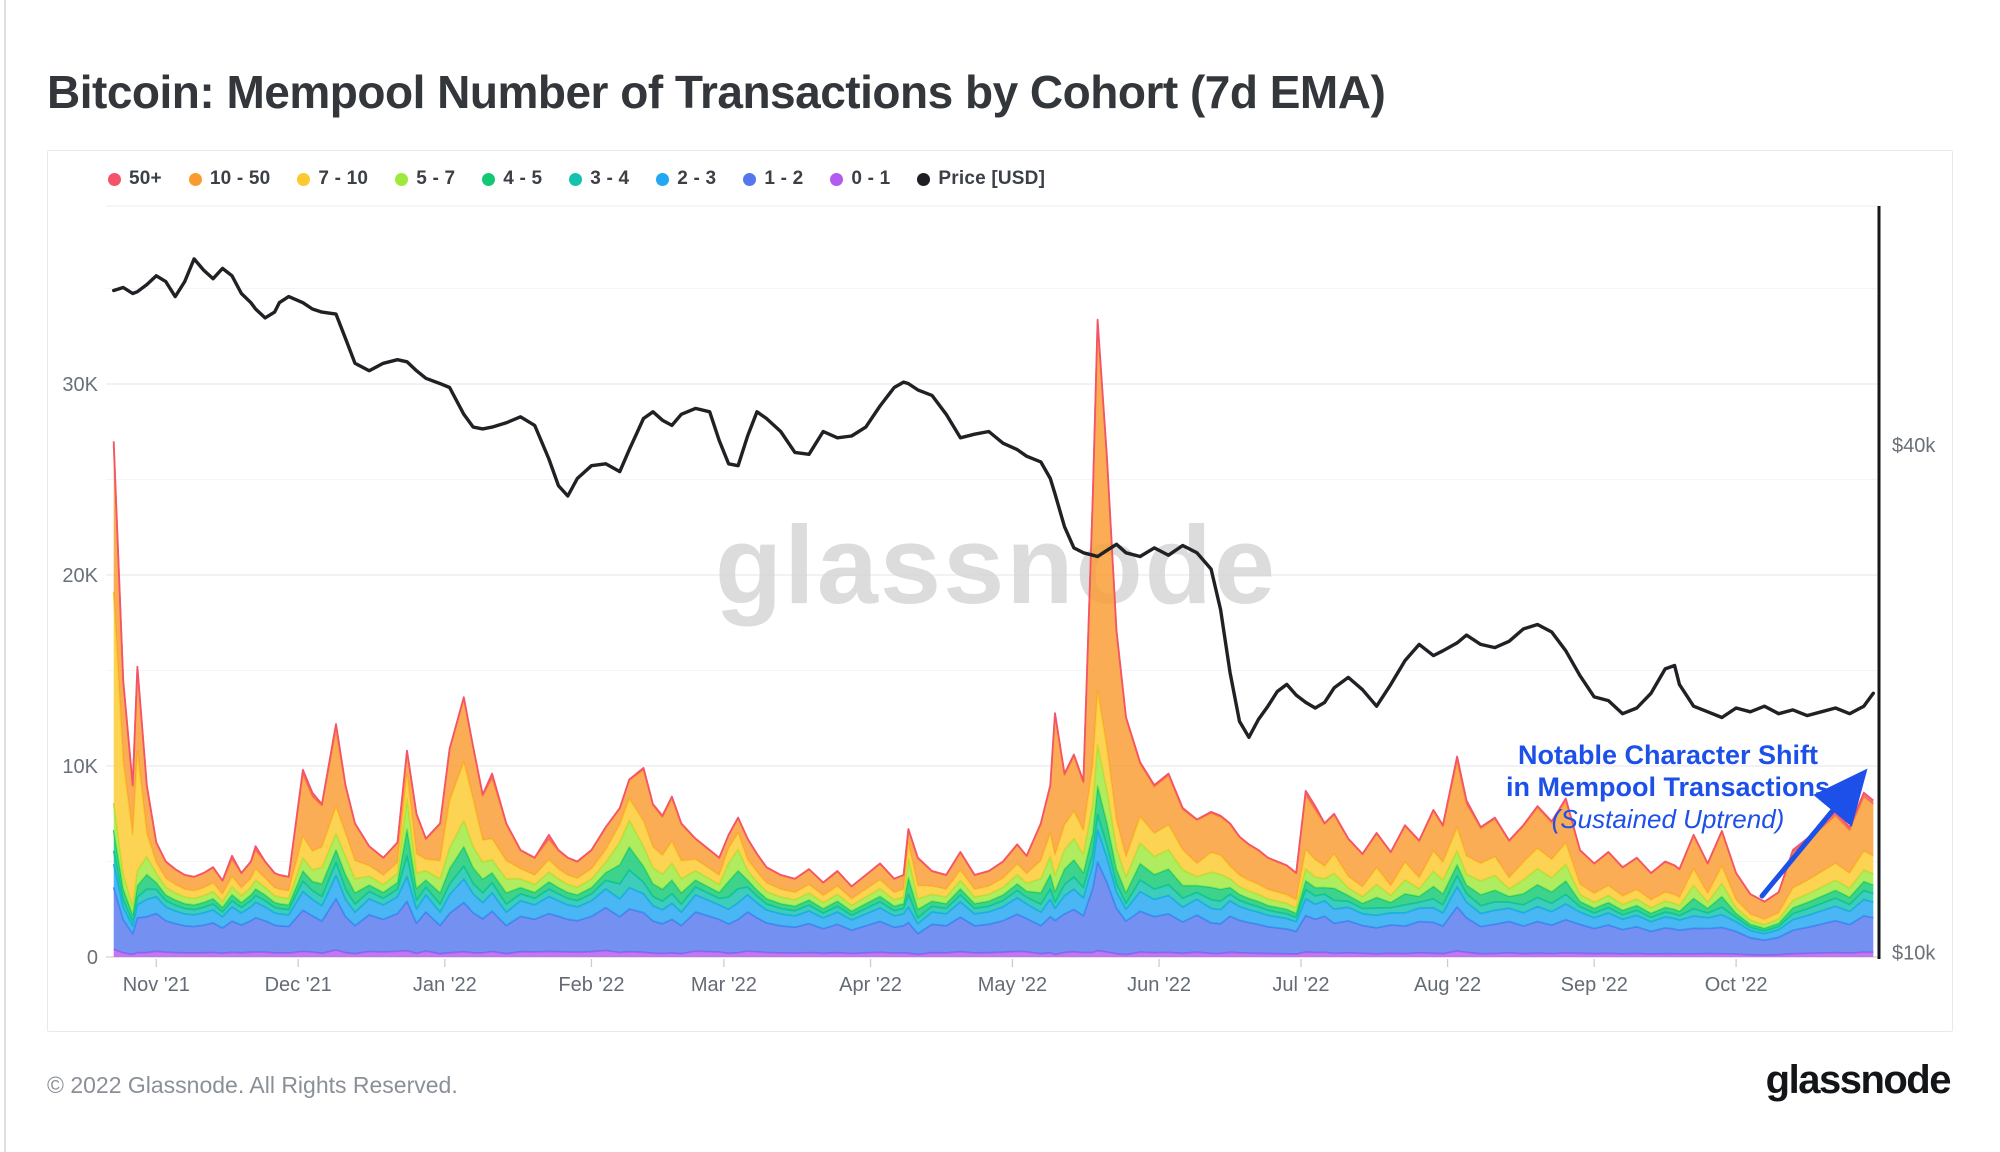 The height and width of the screenshot is (1152, 2000). What do you see at coordinates (5, 576) in the screenshot?
I see `window-edge-divider` at bounding box center [5, 576].